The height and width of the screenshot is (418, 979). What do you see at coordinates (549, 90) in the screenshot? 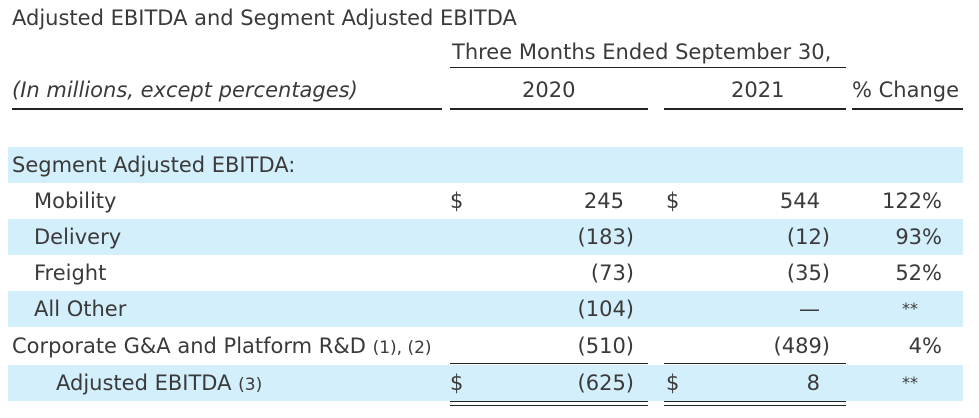
I see `column-header-2020: 2020` at bounding box center [549, 90].